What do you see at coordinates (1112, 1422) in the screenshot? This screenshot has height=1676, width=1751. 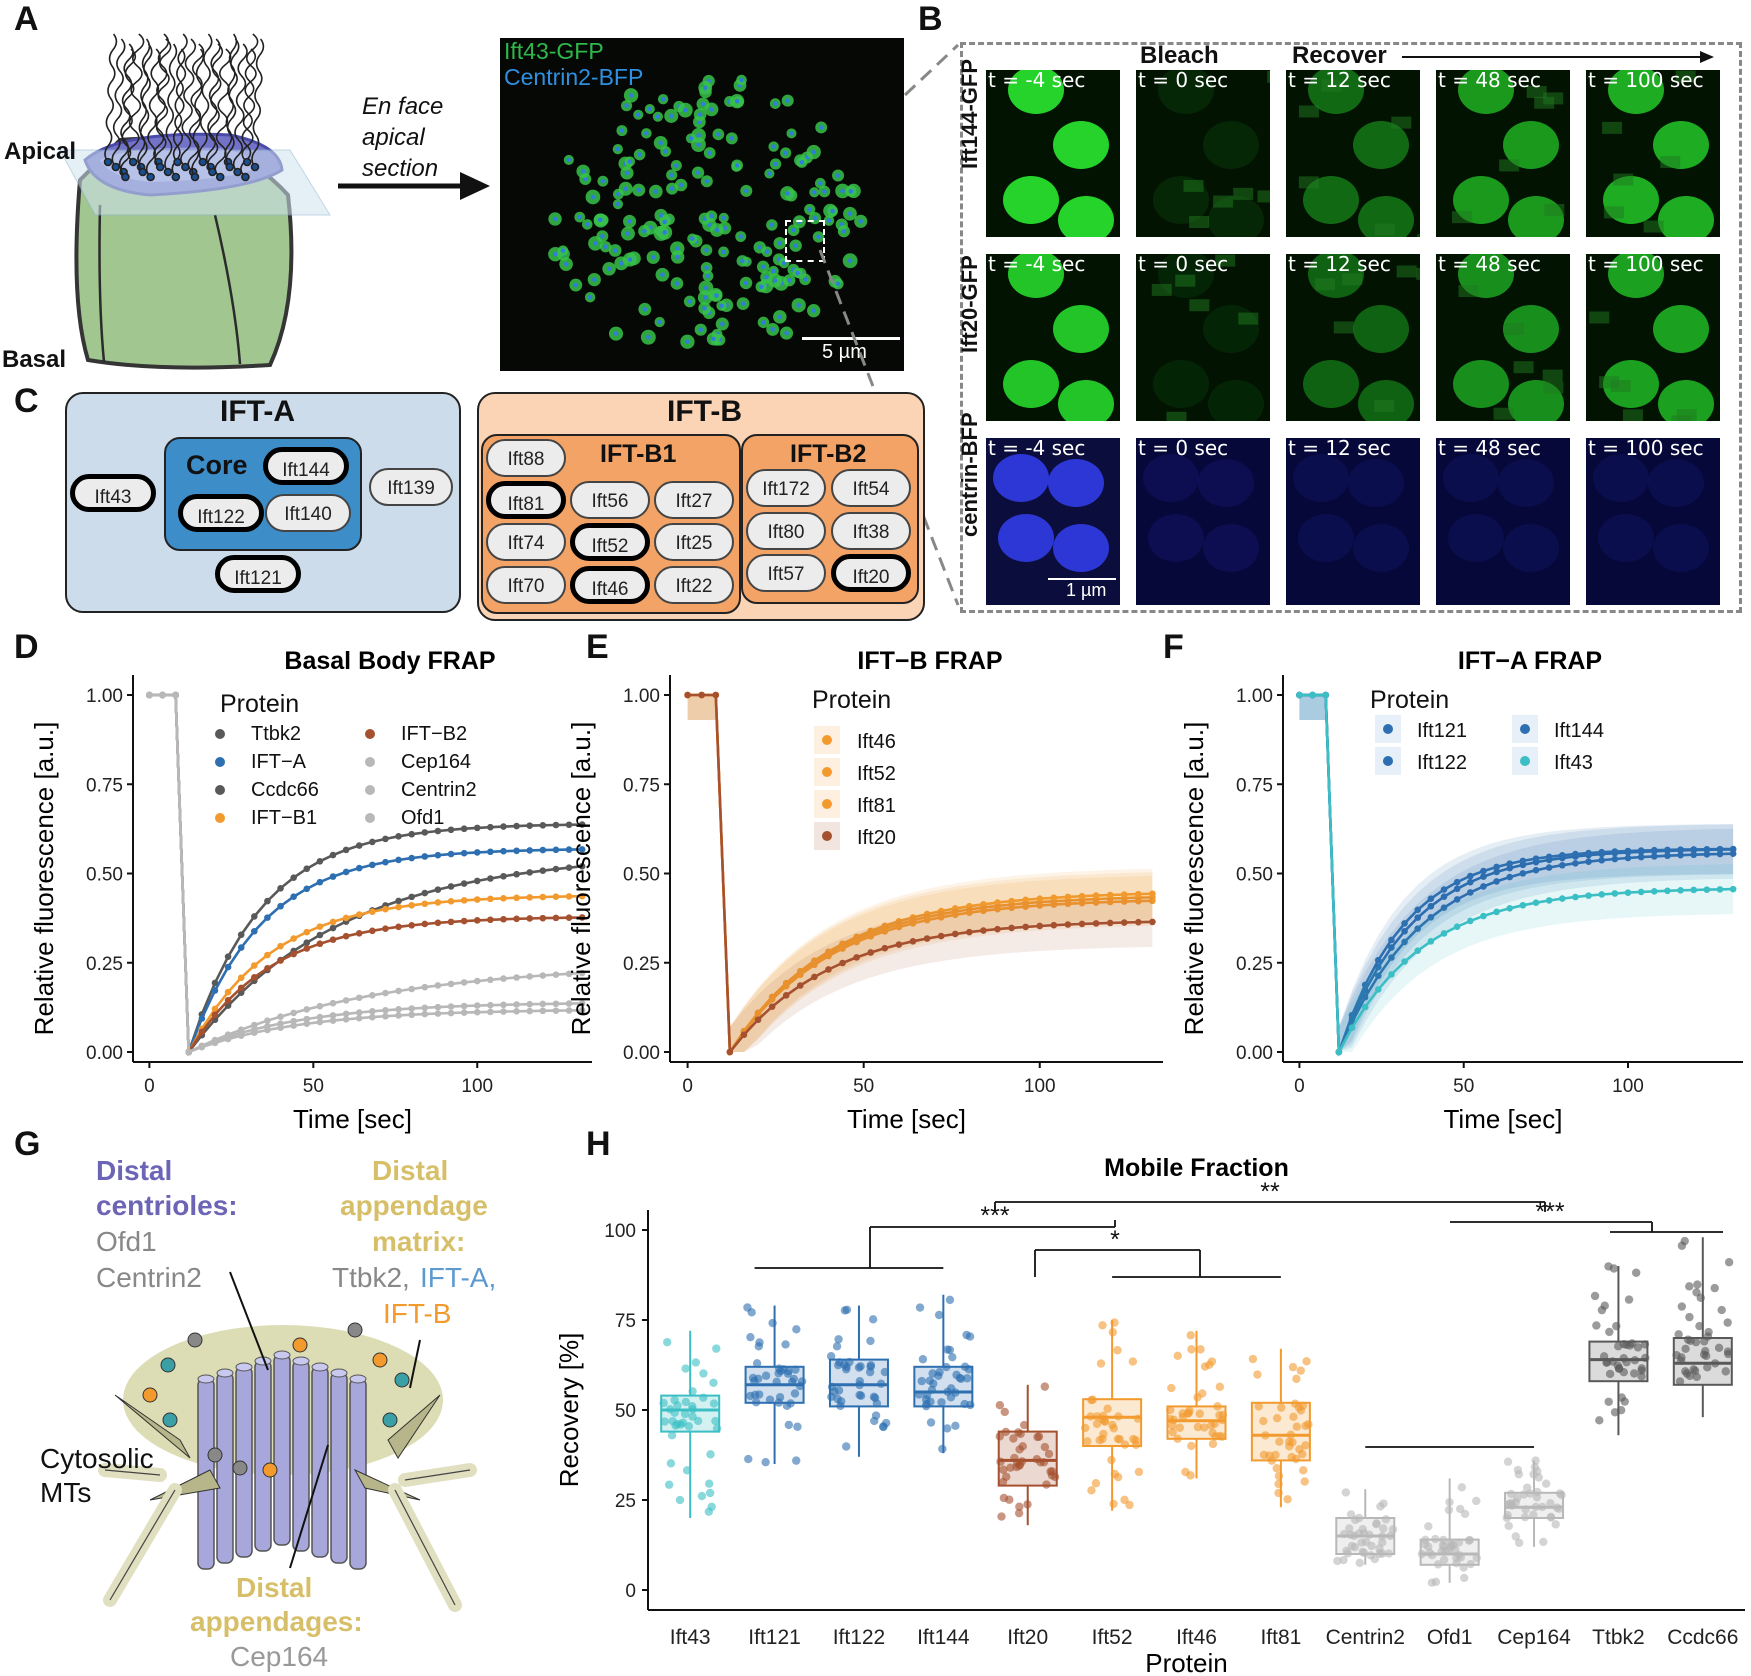 I see `box` at bounding box center [1112, 1422].